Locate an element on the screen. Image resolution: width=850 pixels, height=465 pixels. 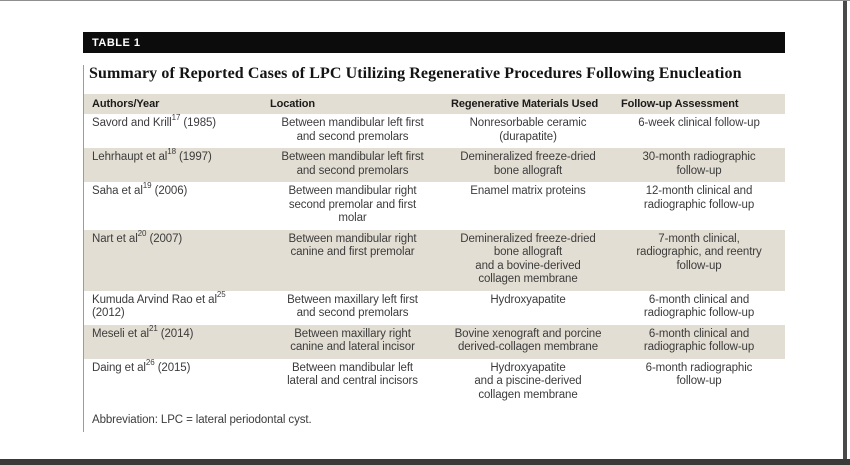
column-header-location: Location is located at coordinates (293, 104).